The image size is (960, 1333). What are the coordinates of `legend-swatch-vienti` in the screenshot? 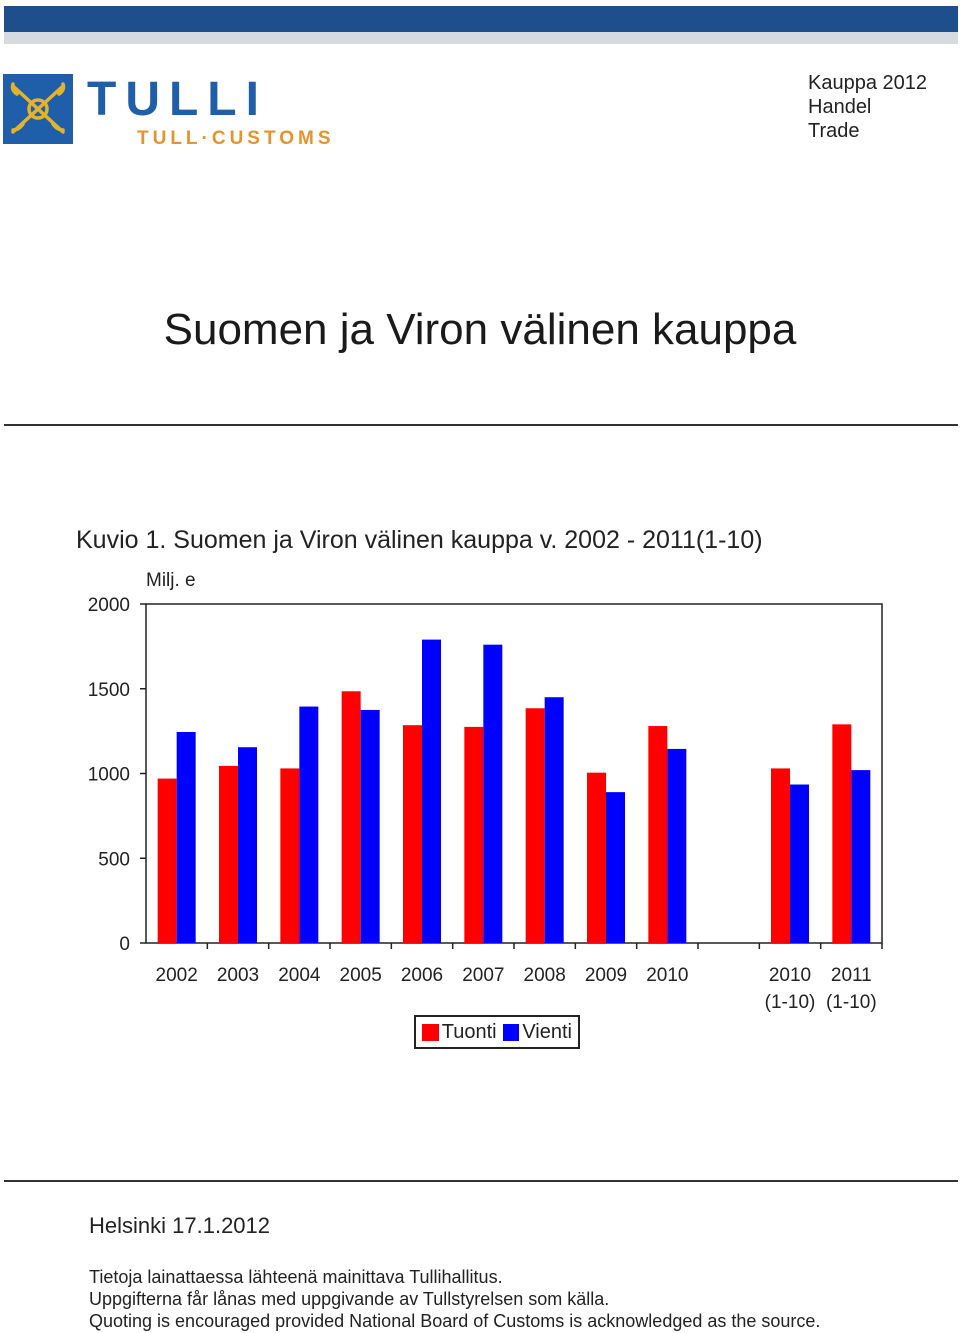 It's located at (511, 1032).